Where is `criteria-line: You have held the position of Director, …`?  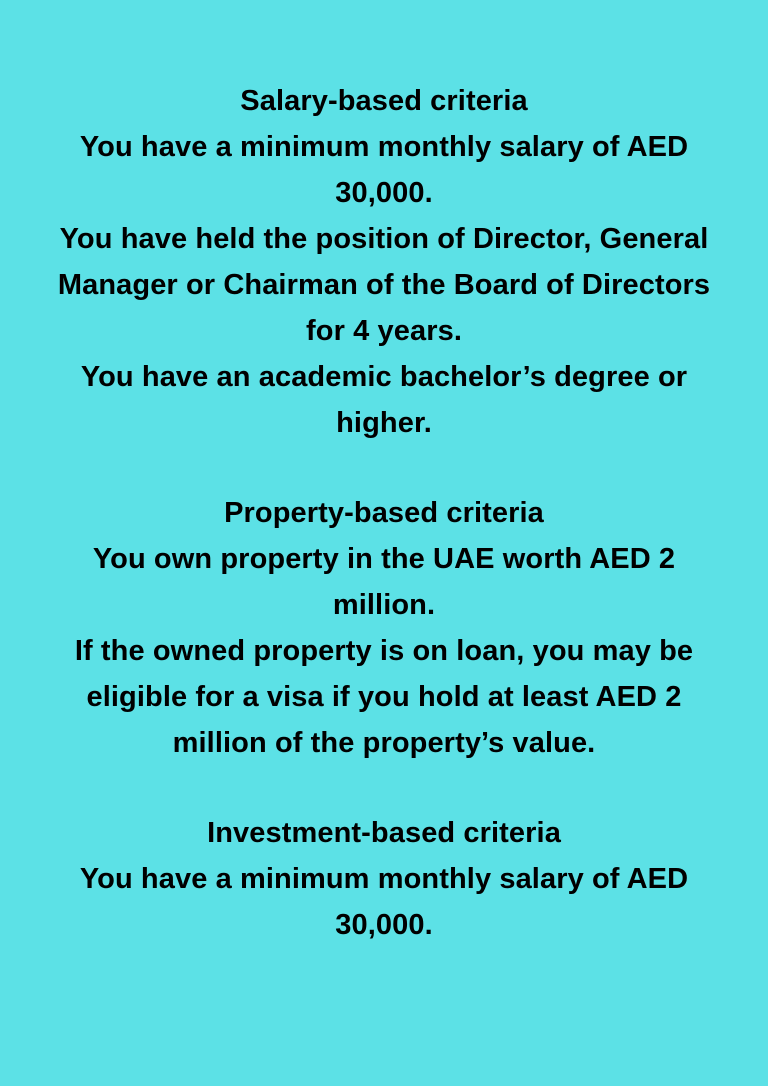
criteria-line: You have held the position of Director, … is located at coordinates (384, 239).